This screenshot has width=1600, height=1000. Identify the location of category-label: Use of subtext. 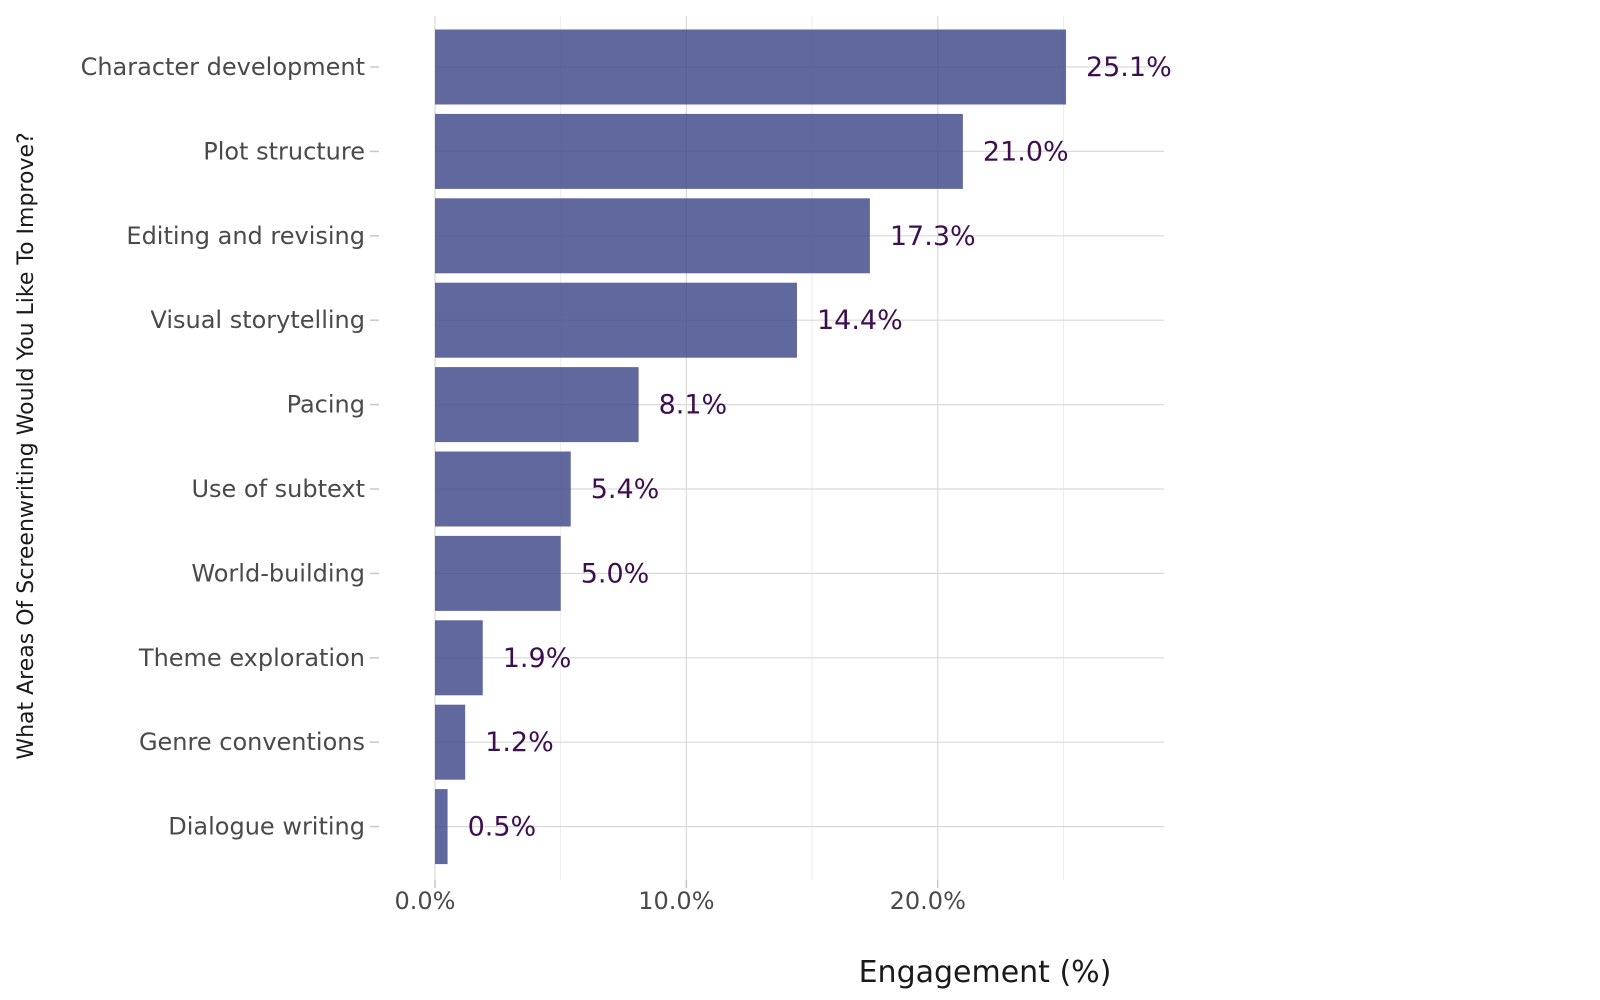
(278, 489).